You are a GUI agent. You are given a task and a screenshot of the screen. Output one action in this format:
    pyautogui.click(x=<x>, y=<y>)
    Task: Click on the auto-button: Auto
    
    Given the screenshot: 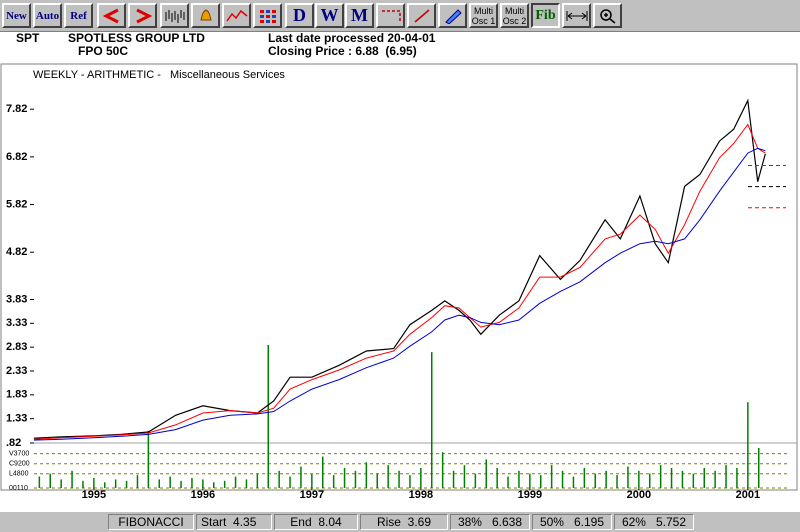 What is the action you would take?
    pyautogui.click(x=47, y=15)
    